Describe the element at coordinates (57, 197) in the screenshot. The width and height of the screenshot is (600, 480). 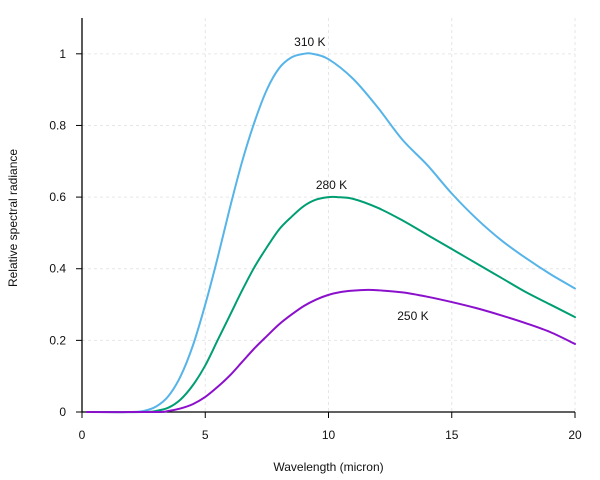
I see `y-tick-label: 0.6` at that location.